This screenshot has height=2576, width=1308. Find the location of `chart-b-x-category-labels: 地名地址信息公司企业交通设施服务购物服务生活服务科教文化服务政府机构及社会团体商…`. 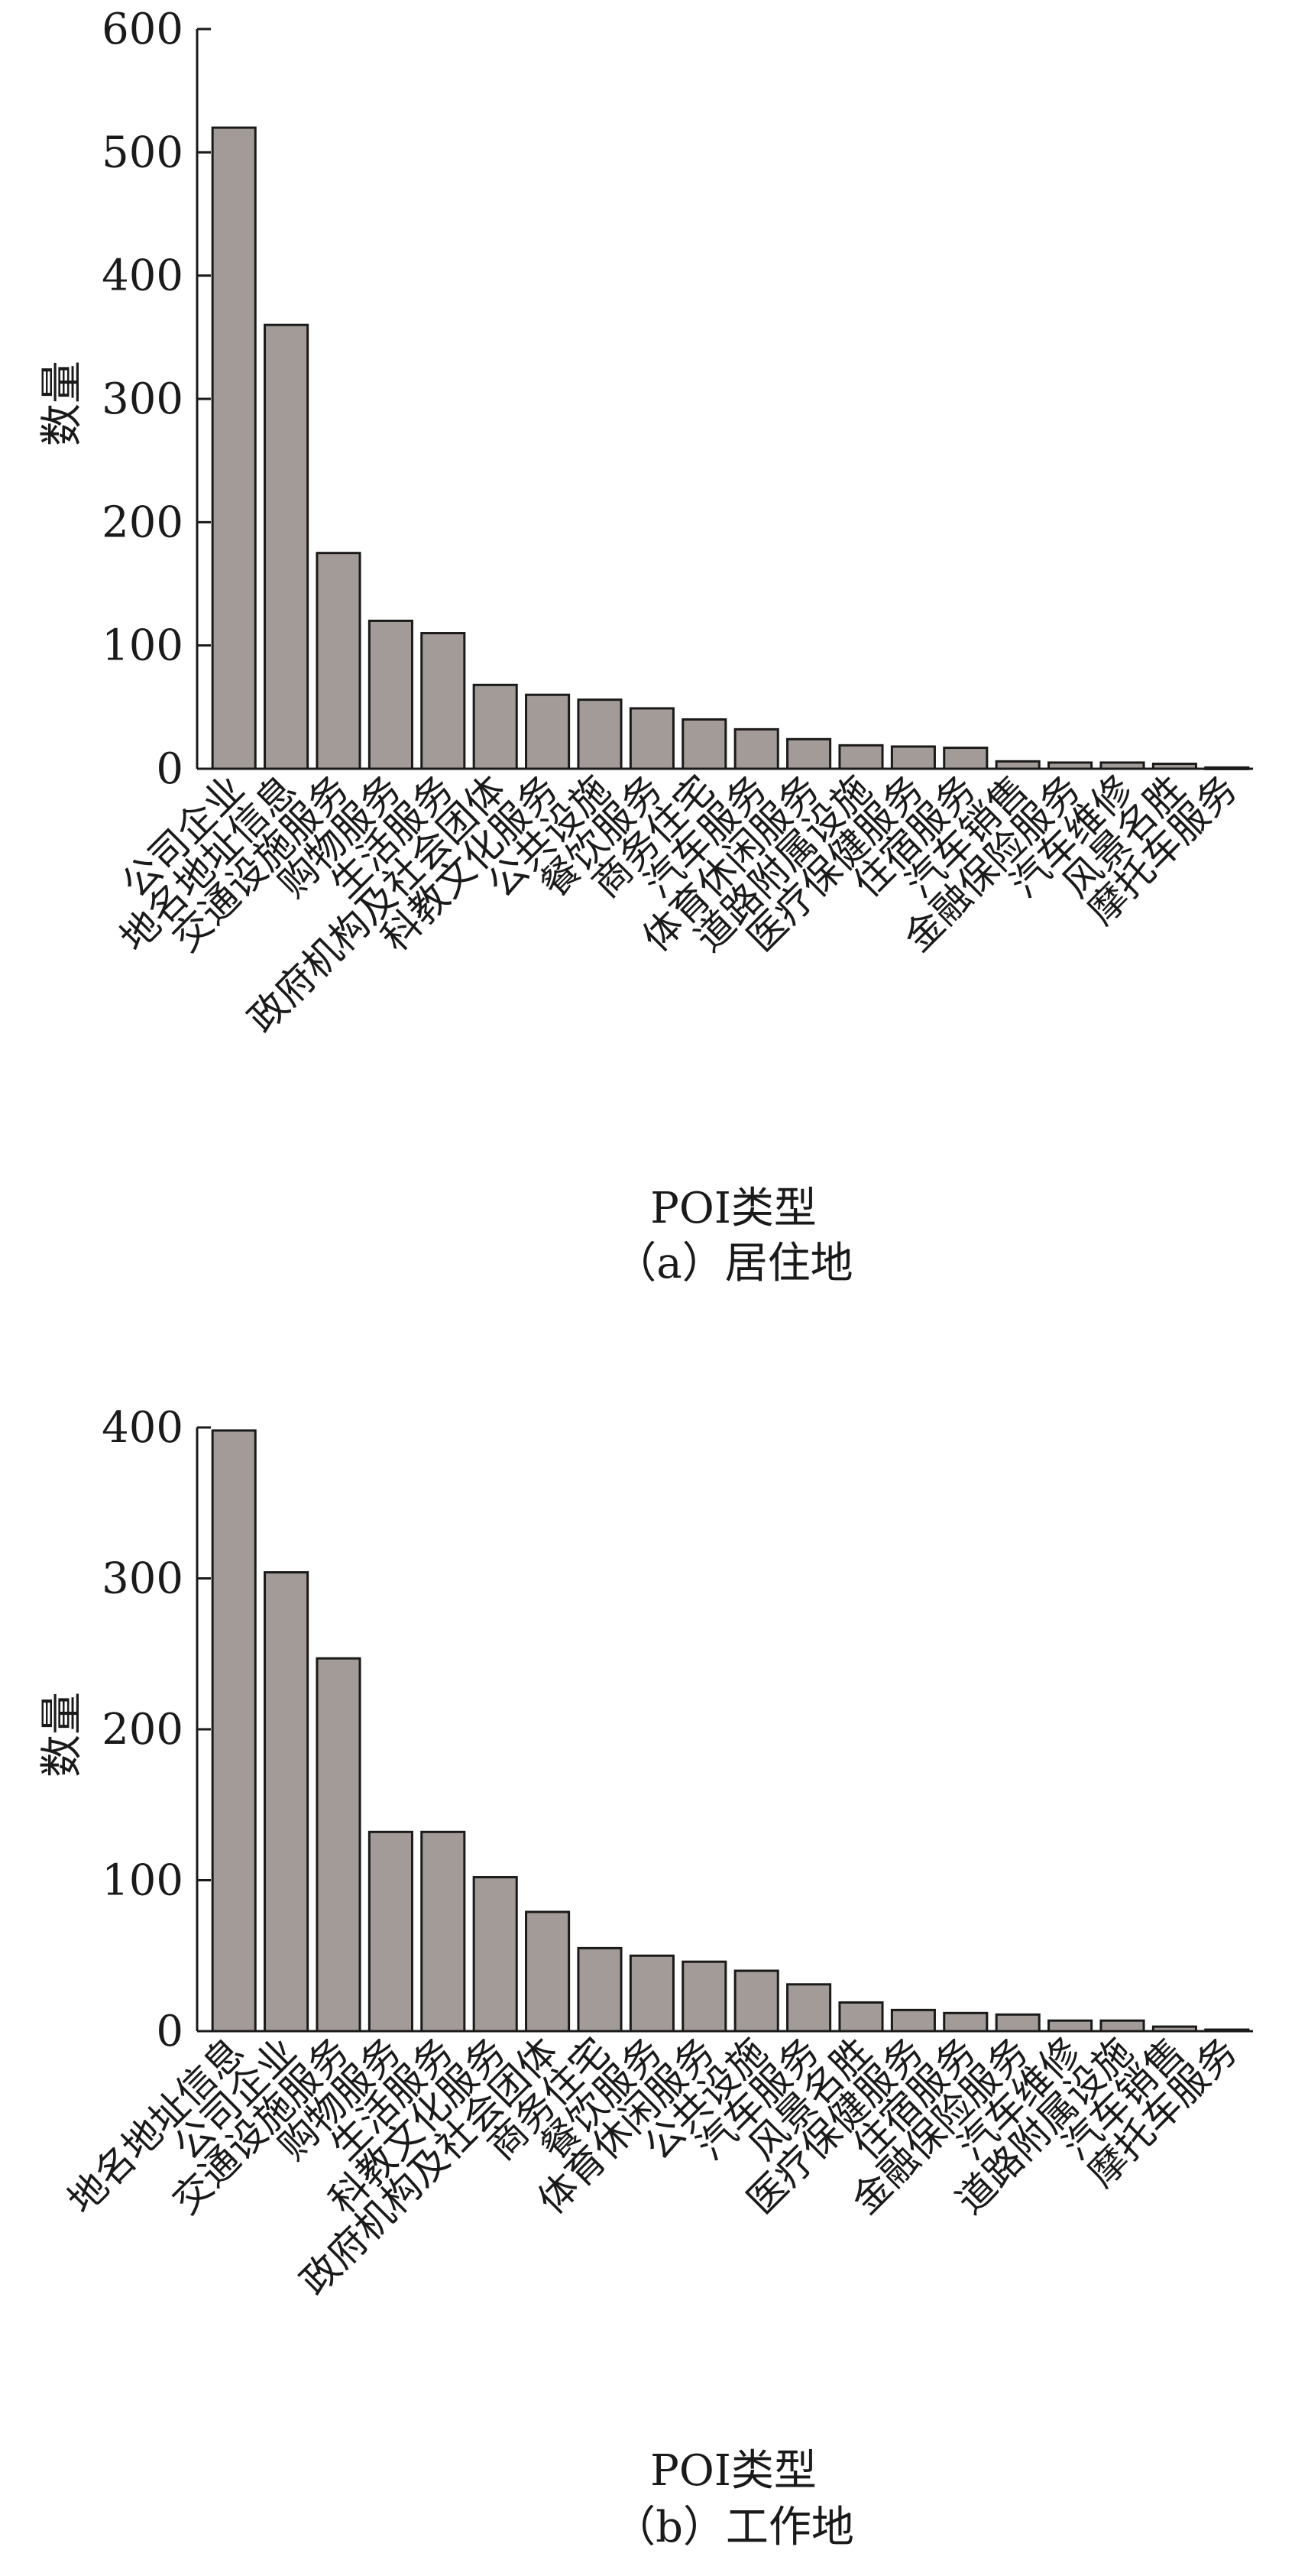

chart-b-x-category-labels: 地名地址信息公司企业交通设施服务购物服务生活服务科教文化服务政府机构及社会团体商… is located at coordinates (653, 2166).